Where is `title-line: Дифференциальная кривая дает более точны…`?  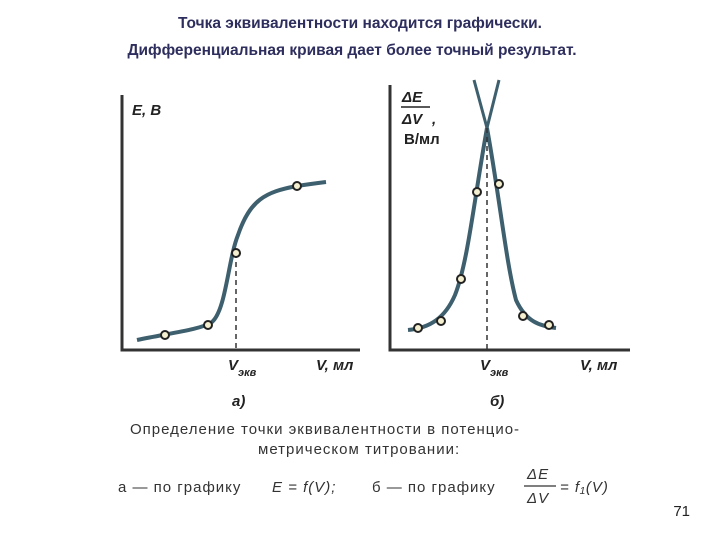
title-line: Дифференциальная кривая дает более точны… is located at coordinates (351, 50).